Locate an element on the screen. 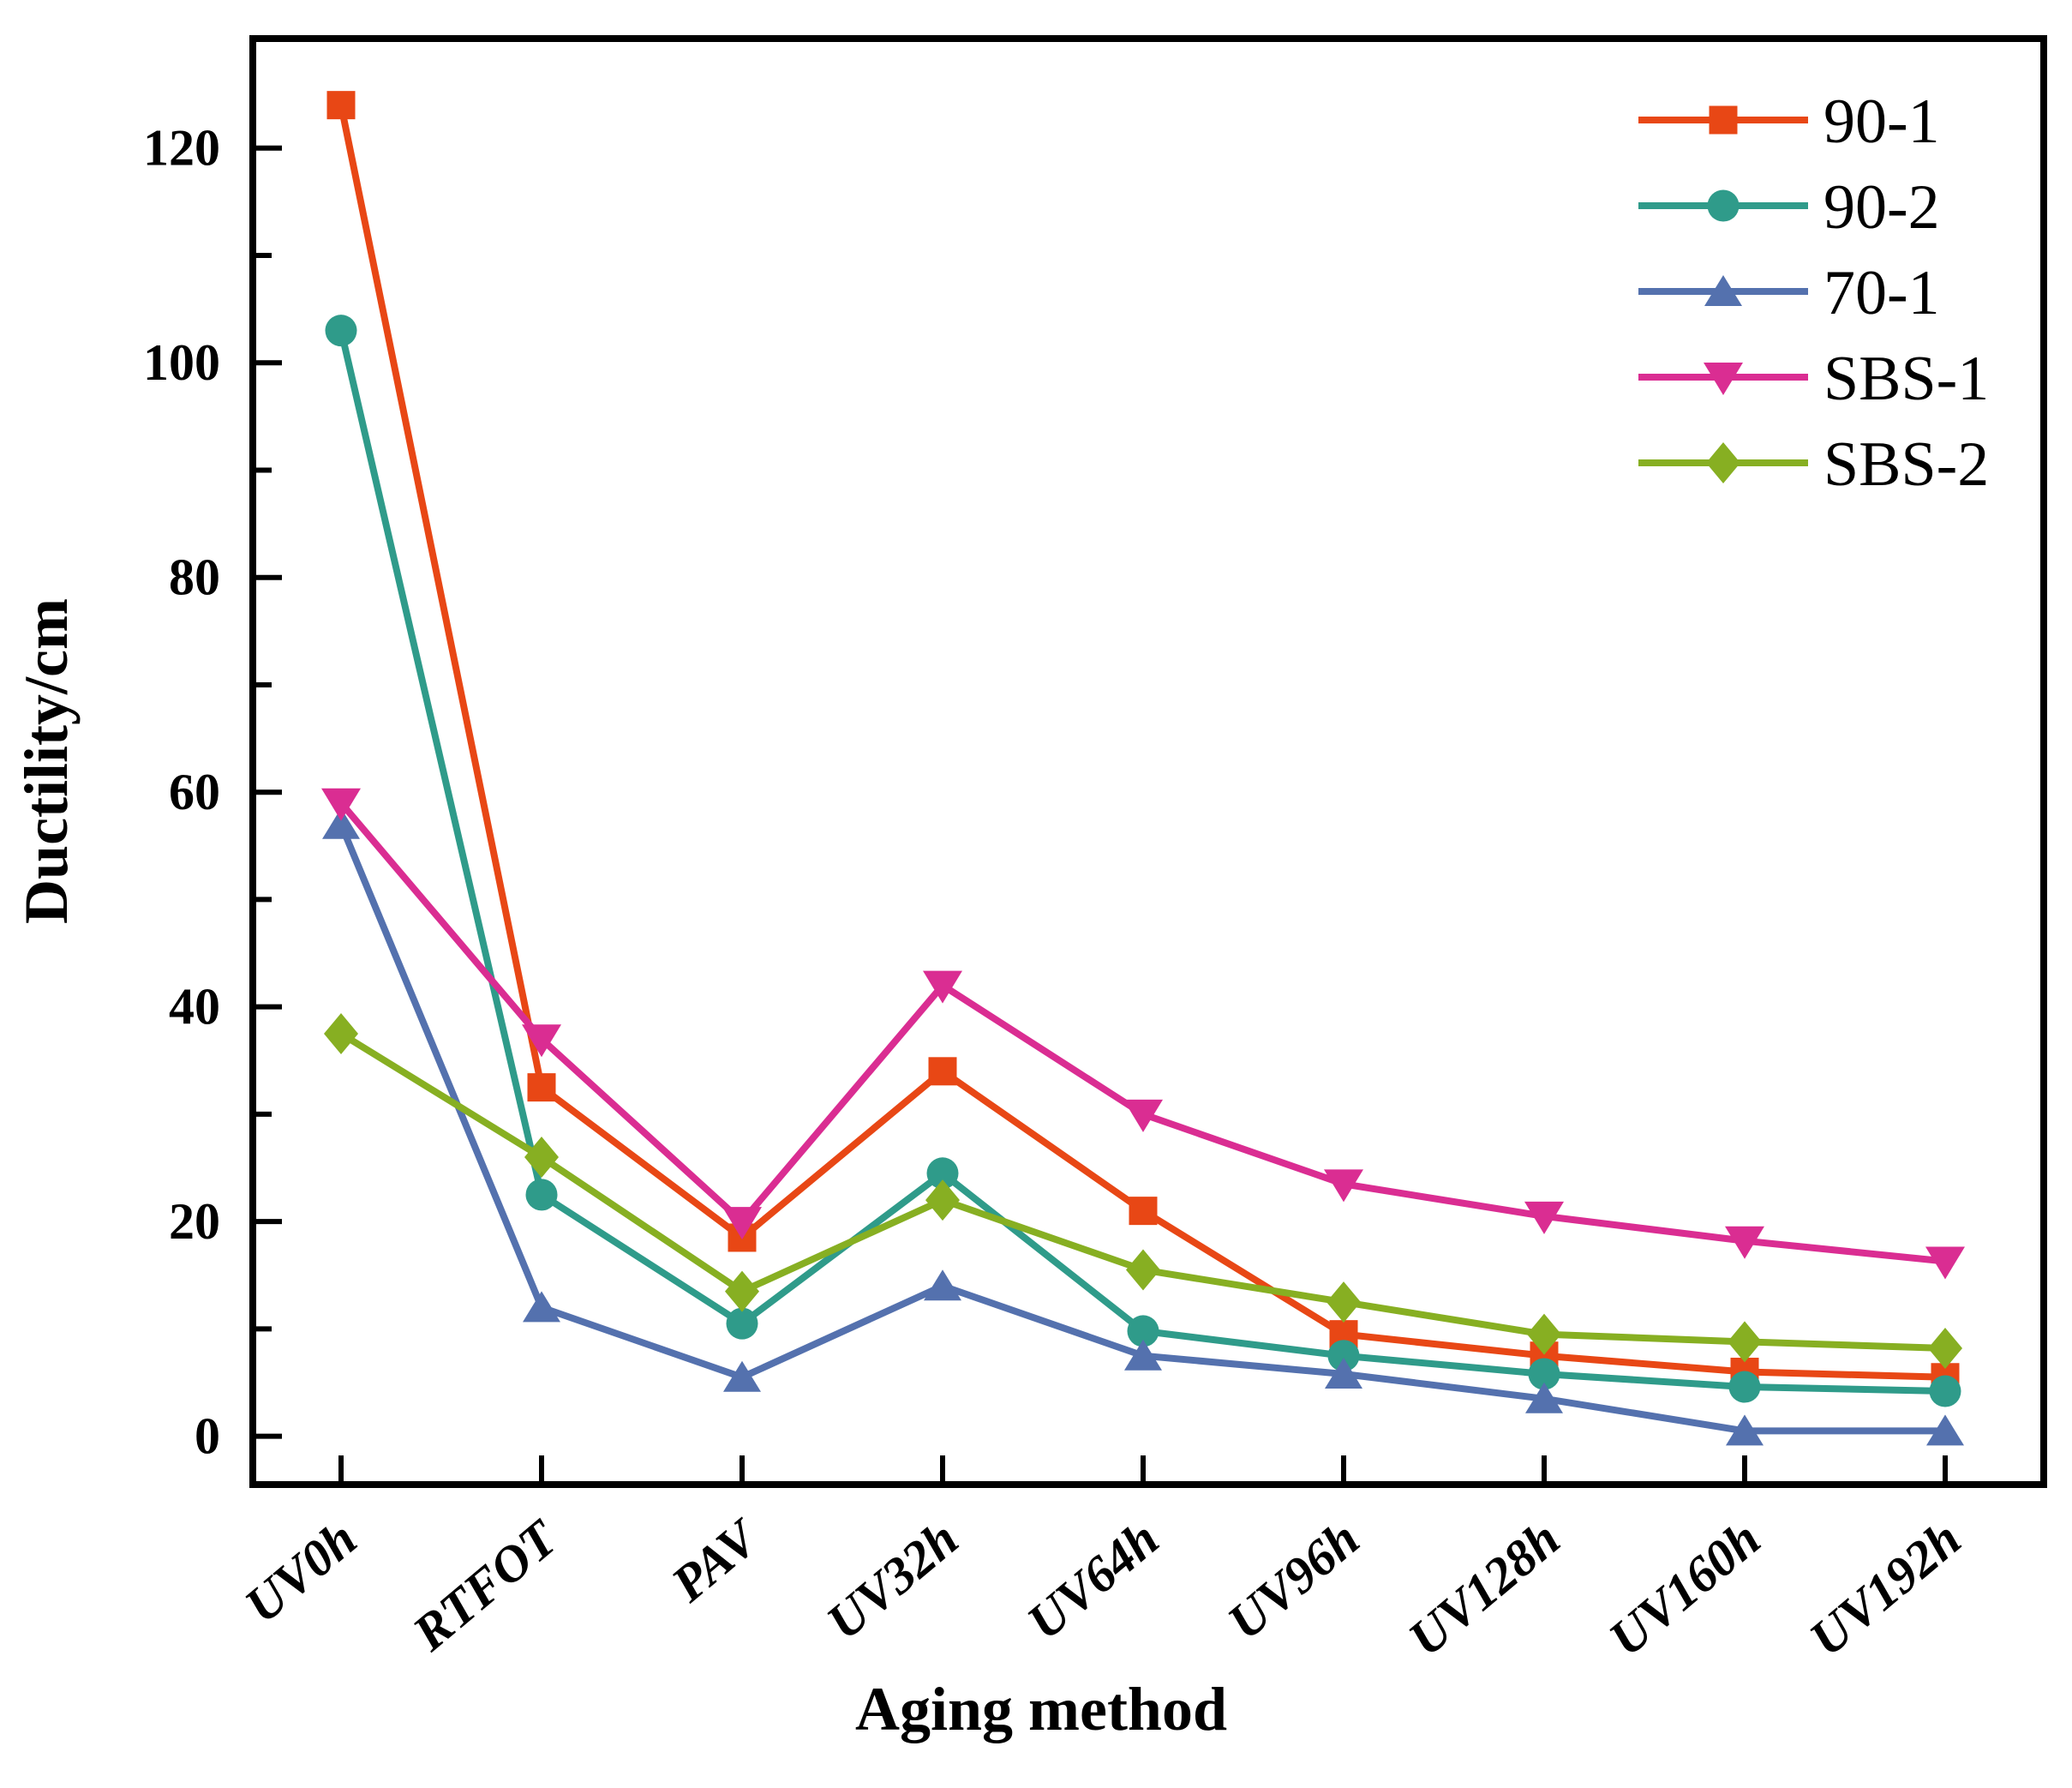  y-tick-label: 100 is located at coordinates (181, 362).